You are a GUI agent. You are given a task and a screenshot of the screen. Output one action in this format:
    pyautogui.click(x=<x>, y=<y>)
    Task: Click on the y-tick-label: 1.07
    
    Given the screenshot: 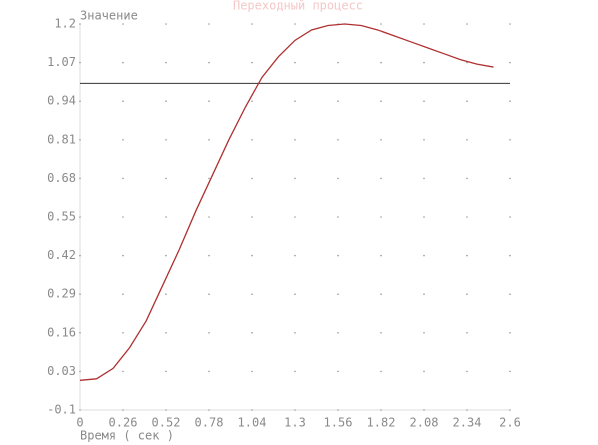 What is the action you would take?
    pyautogui.click(x=61, y=62)
    